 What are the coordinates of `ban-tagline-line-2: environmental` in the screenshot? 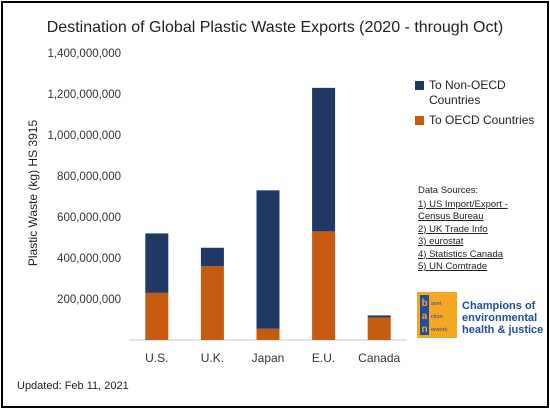 It's located at (500, 318).